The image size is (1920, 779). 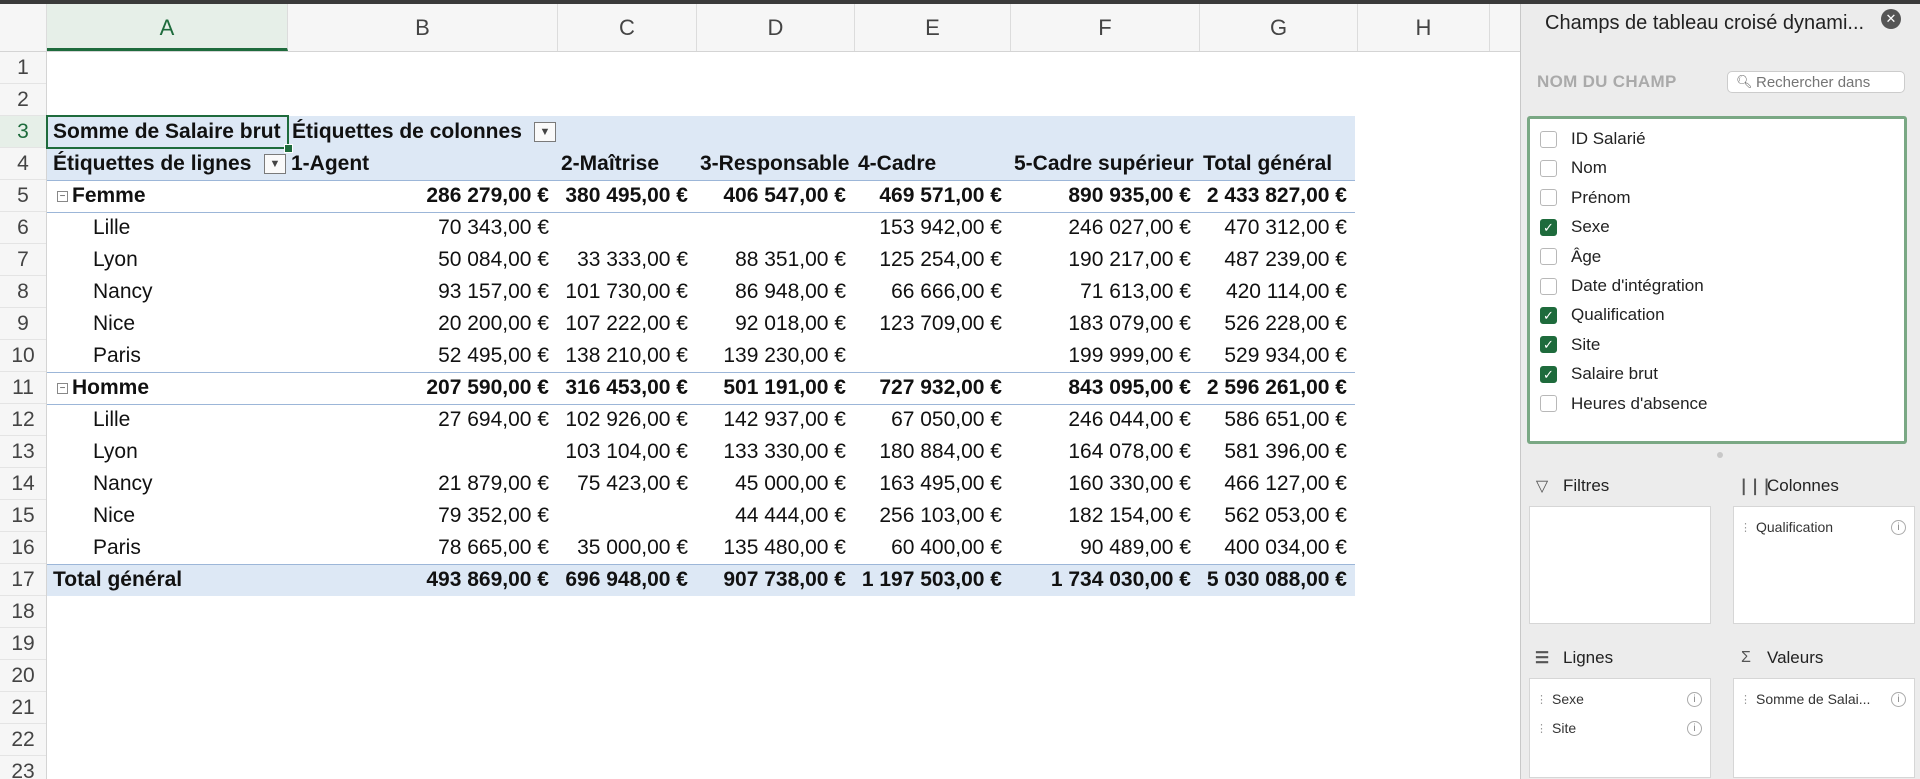 I want to click on column-header-e: E, so click(x=933, y=27).